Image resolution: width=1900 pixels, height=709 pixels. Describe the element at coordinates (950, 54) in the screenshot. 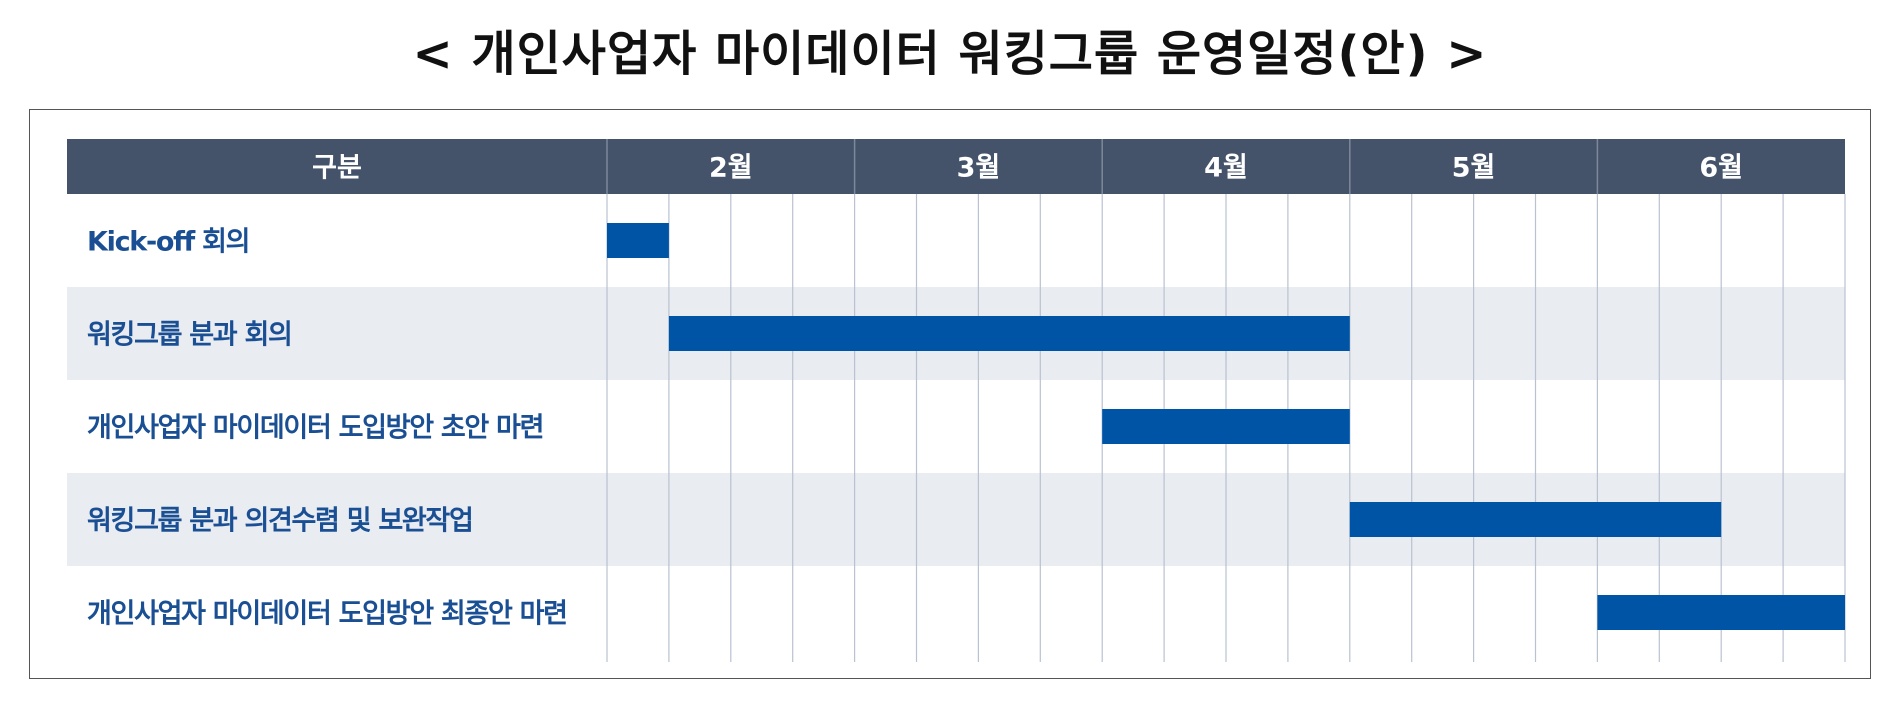

I see `page-title: < 개인사업자 마이데이터 워킹그룹 운영일정(안) >` at that location.